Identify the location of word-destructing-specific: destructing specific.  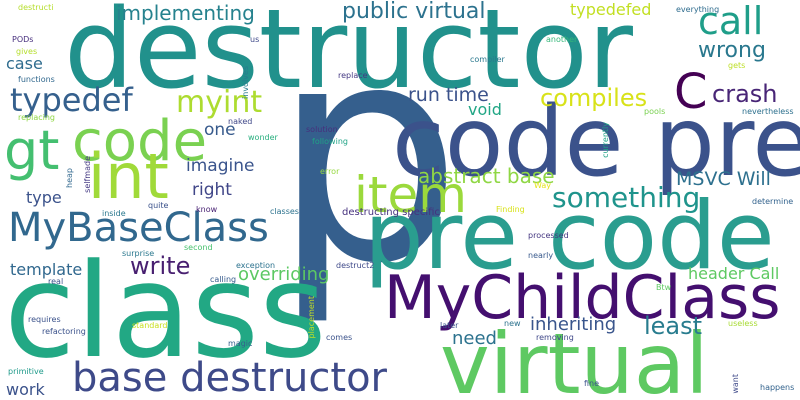
(391, 212).